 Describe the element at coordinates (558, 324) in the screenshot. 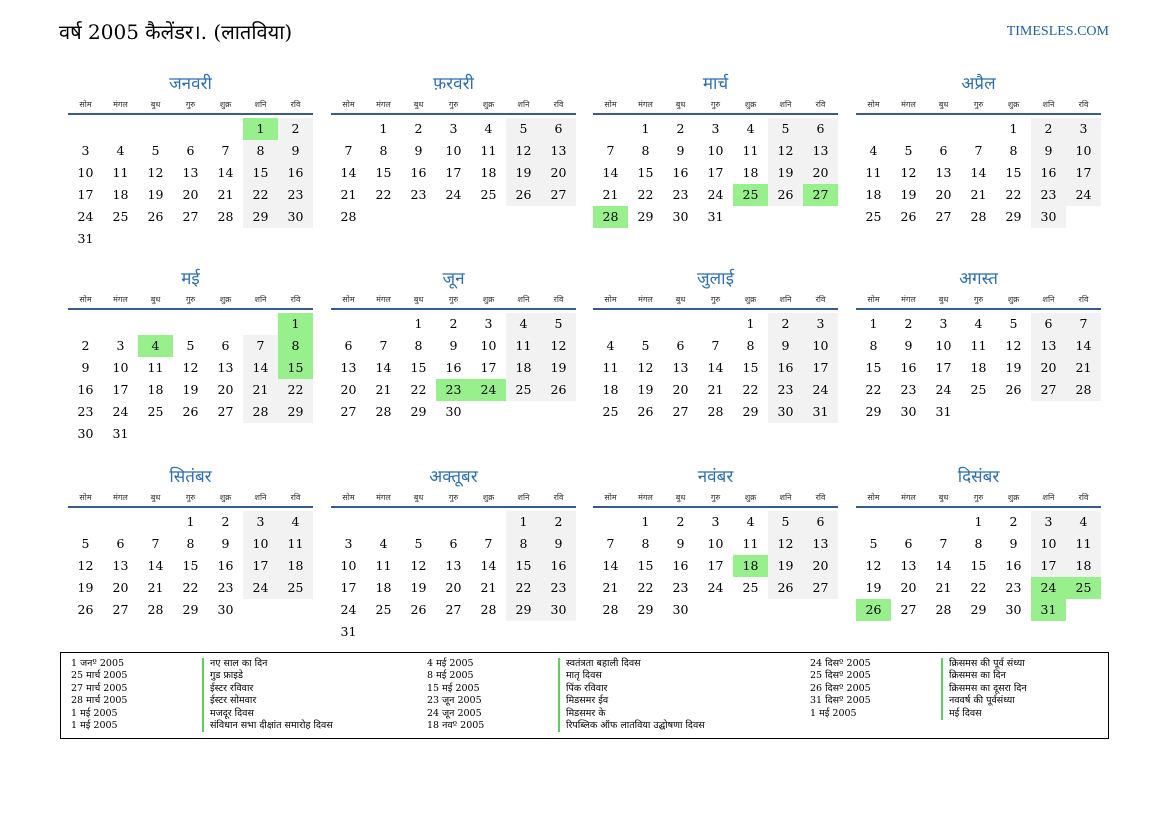

I see `day-cell: 5` at that location.